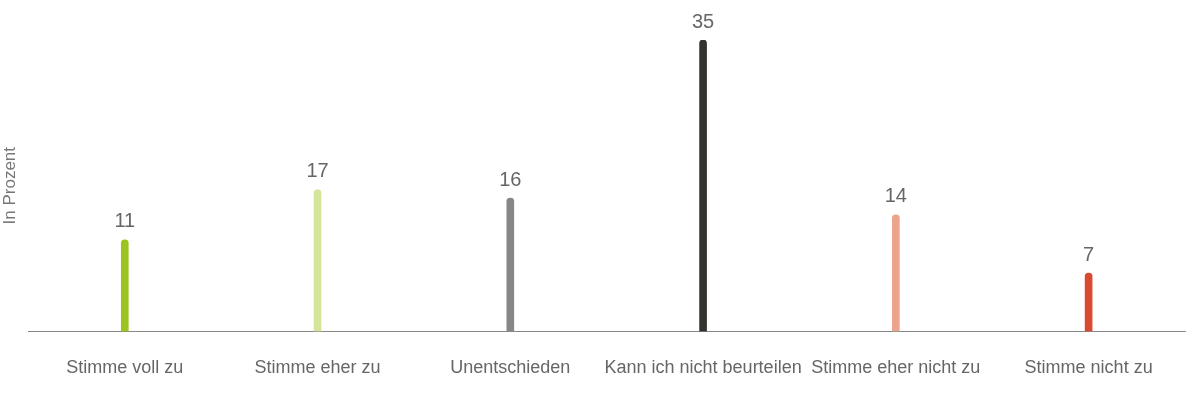 Image resolution: width=1195 pixels, height=405 pixels. Describe the element at coordinates (510, 178) in the screenshot. I see `data-label: 16` at that location.